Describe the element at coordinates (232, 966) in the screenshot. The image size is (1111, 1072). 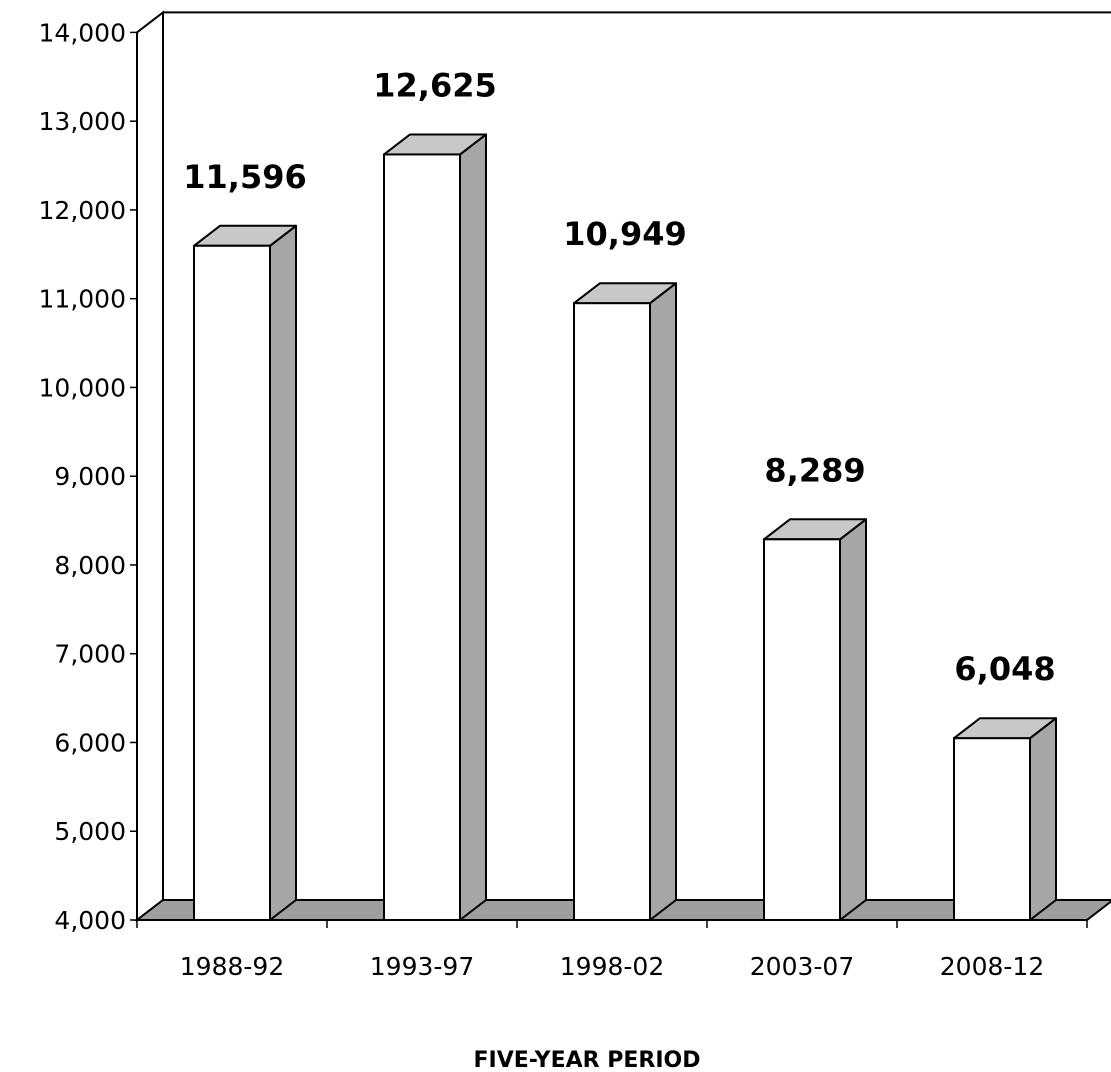
I see `x-tick-label: 1988-92` at that location.